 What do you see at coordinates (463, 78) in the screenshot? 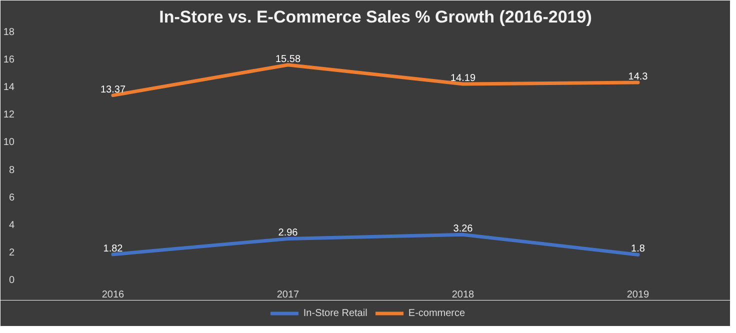
I see `data-label: 14.19` at bounding box center [463, 78].